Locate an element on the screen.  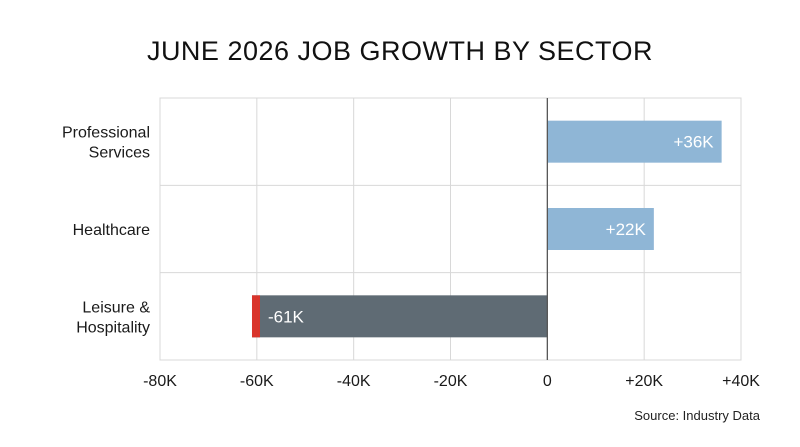
chart-title: JUNE 2026 JOB GROWTH BY SECTOR is located at coordinates (400, 51).